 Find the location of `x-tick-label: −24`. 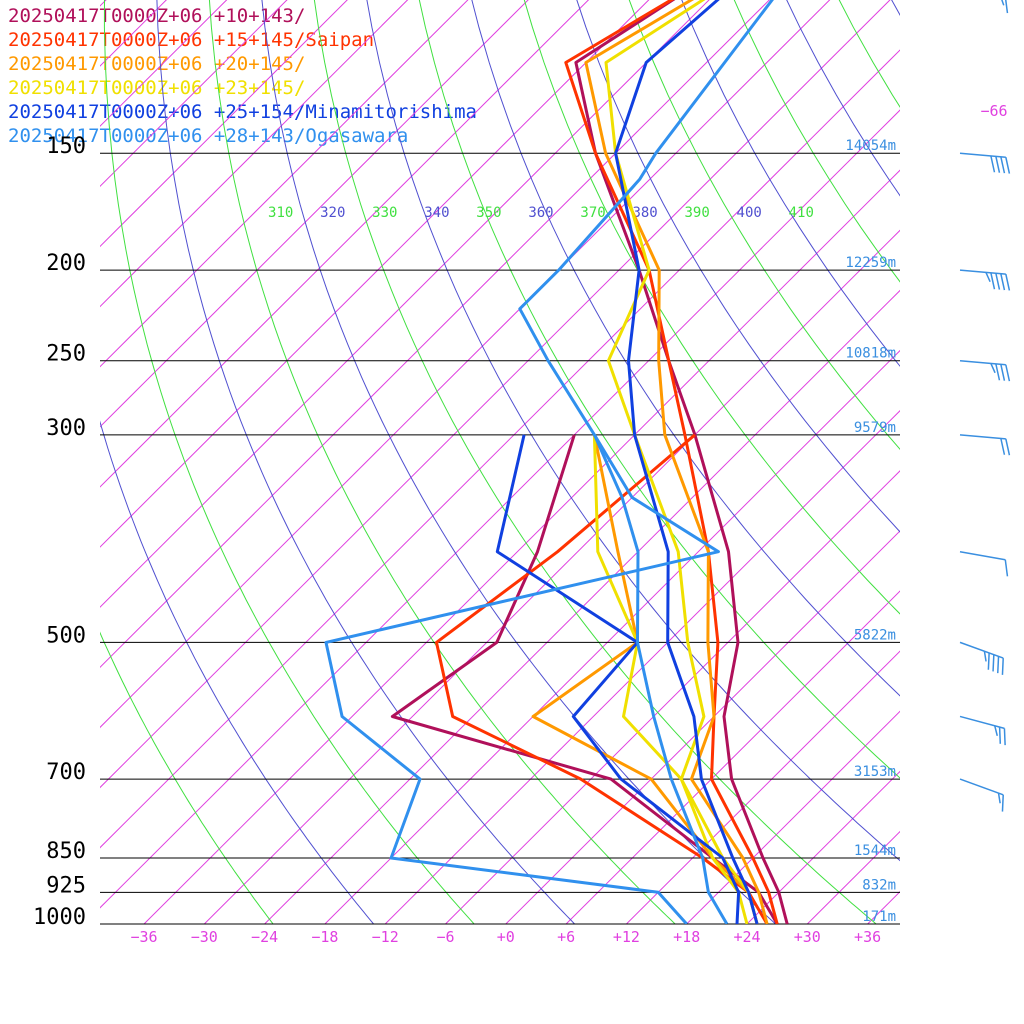

x-tick-label: −24 is located at coordinates (264, 937).